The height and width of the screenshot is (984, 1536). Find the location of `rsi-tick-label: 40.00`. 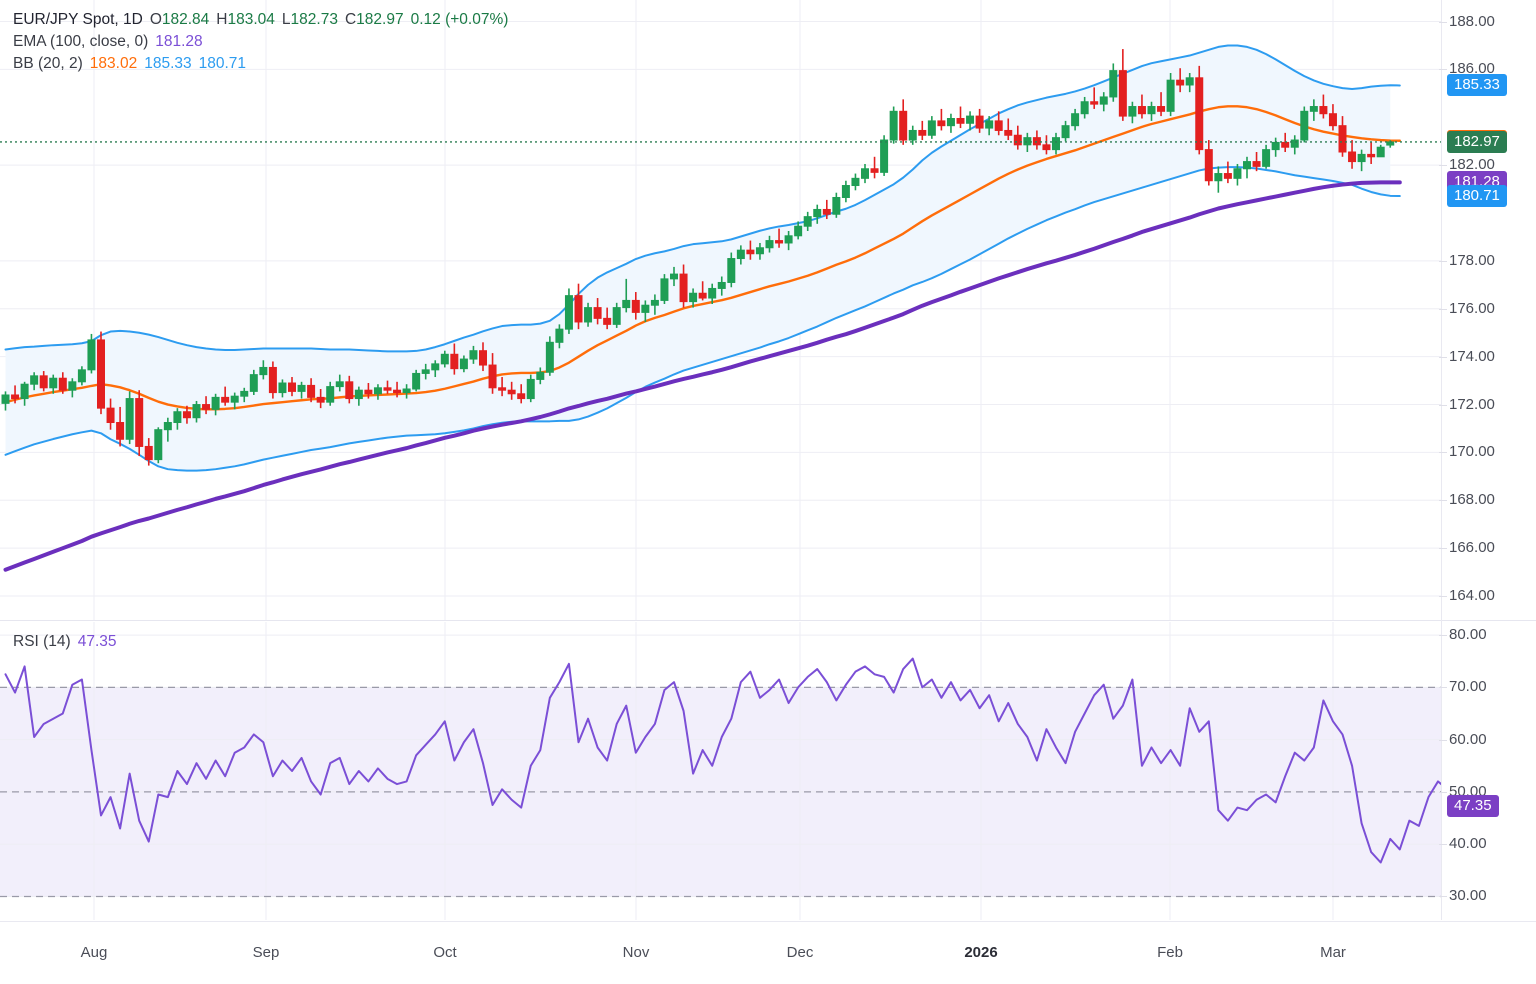

rsi-tick-label: 40.00 is located at coordinates (1463, 843).